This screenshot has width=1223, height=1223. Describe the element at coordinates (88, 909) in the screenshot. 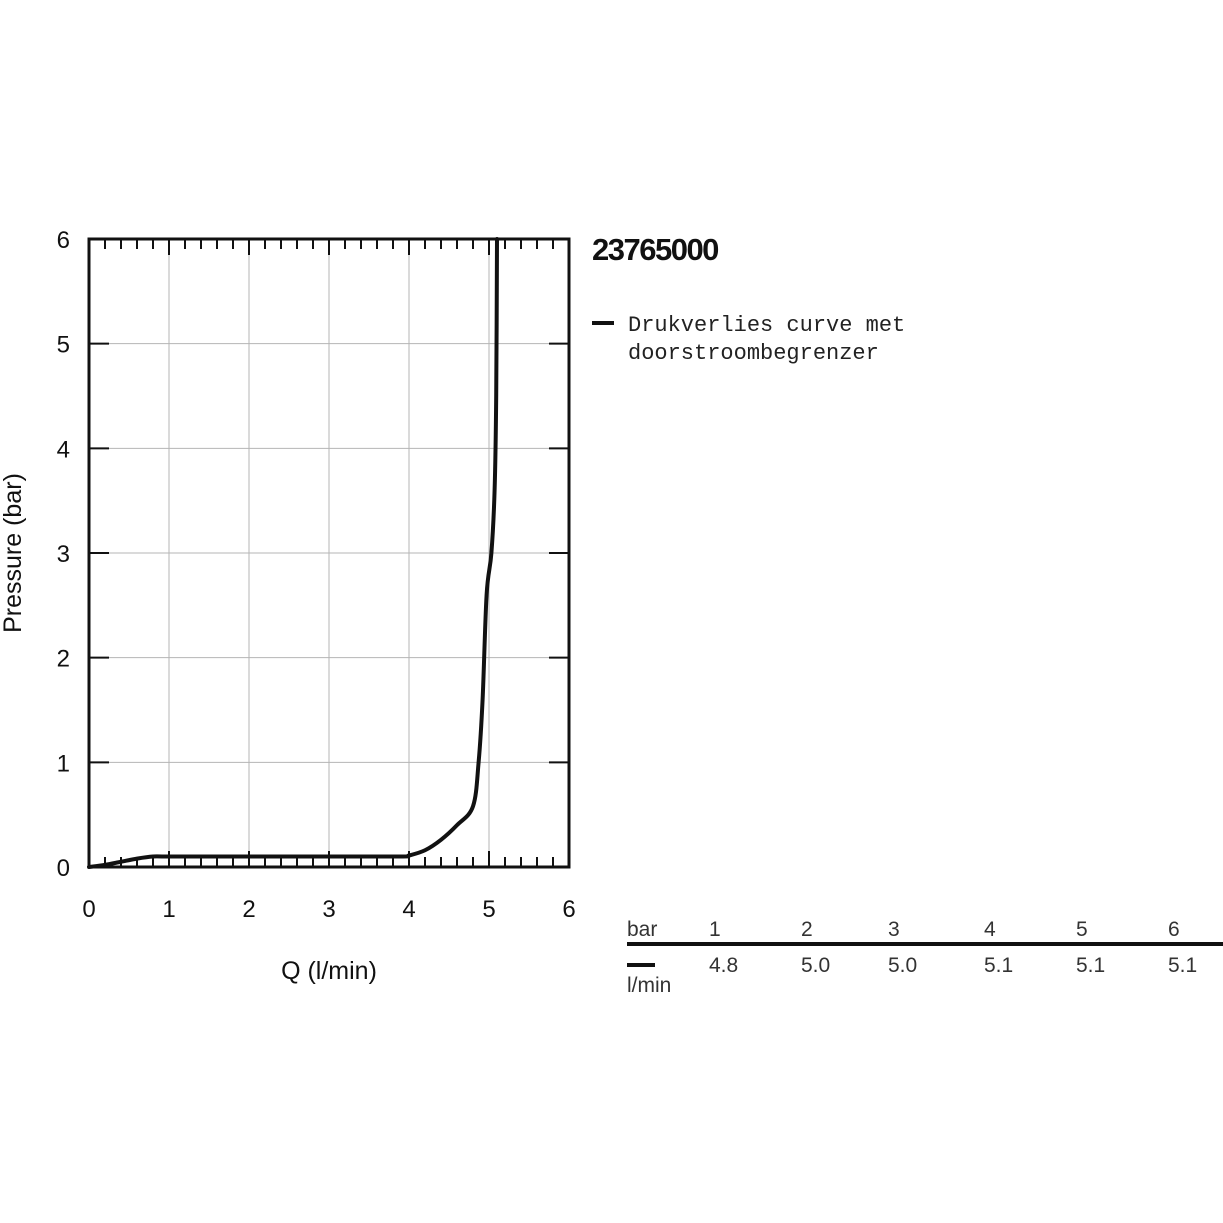

I see `x-tick-label: 0` at that location.